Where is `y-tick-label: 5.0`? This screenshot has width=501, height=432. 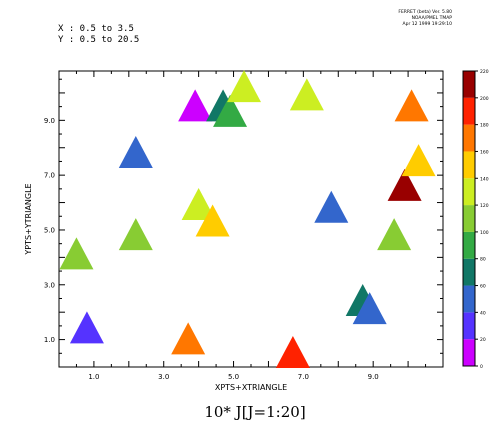 y-tick-label: 5.0 is located at coordinates (49, 230).